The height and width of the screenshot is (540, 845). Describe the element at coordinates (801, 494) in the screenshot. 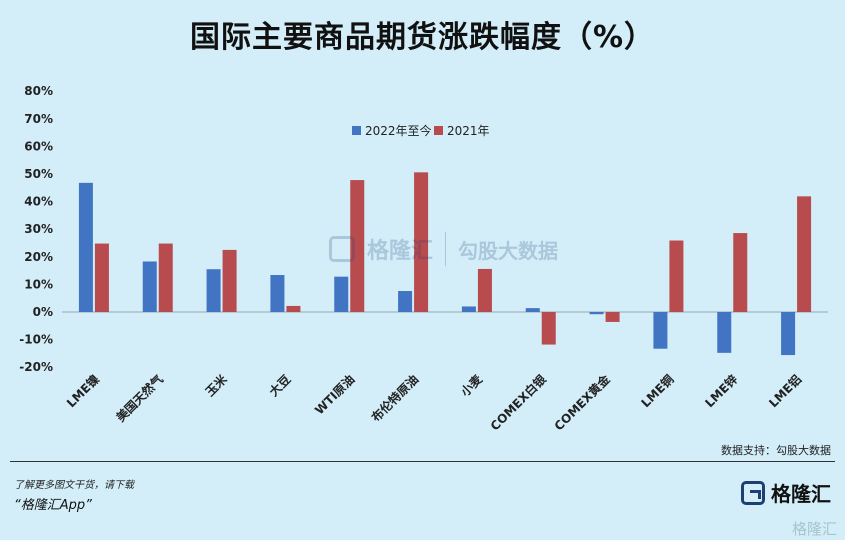

I see `brand-name: 格隆汇` at that location.